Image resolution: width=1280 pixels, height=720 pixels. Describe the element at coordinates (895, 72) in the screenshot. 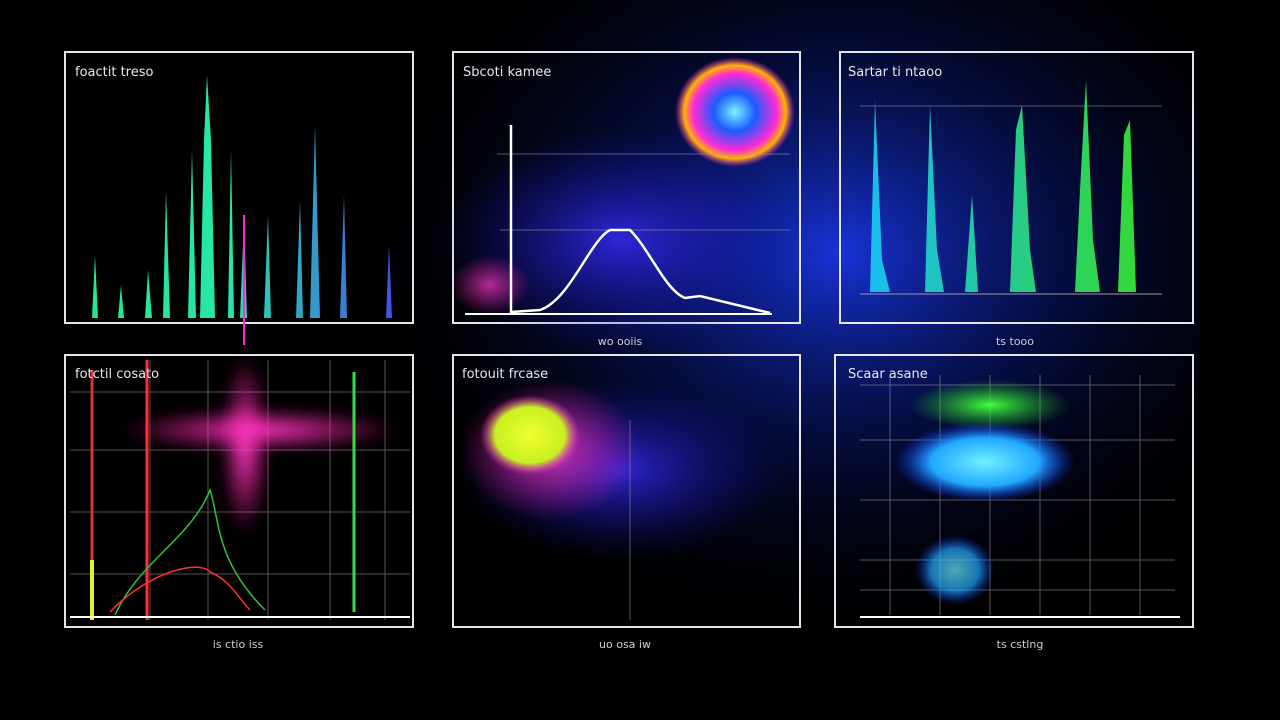

I see `panel-title: Sartar ti ntaoo` at that location.